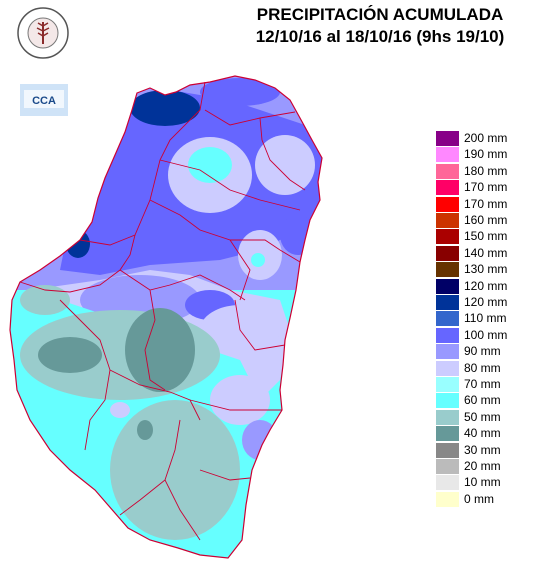 This screenshot has width=536, height=572. I want to click on legend-label: 190 mm, so click(486, 154).